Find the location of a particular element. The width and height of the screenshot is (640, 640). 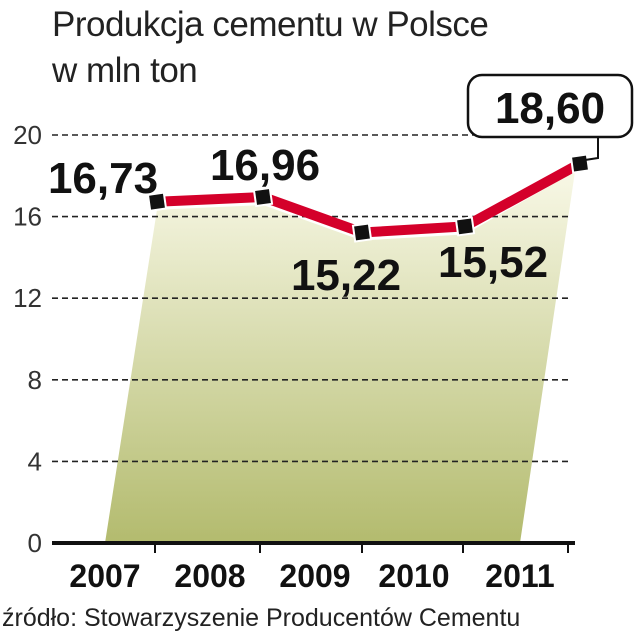

data-label: 16,73 is located at coordinates (103, 178).